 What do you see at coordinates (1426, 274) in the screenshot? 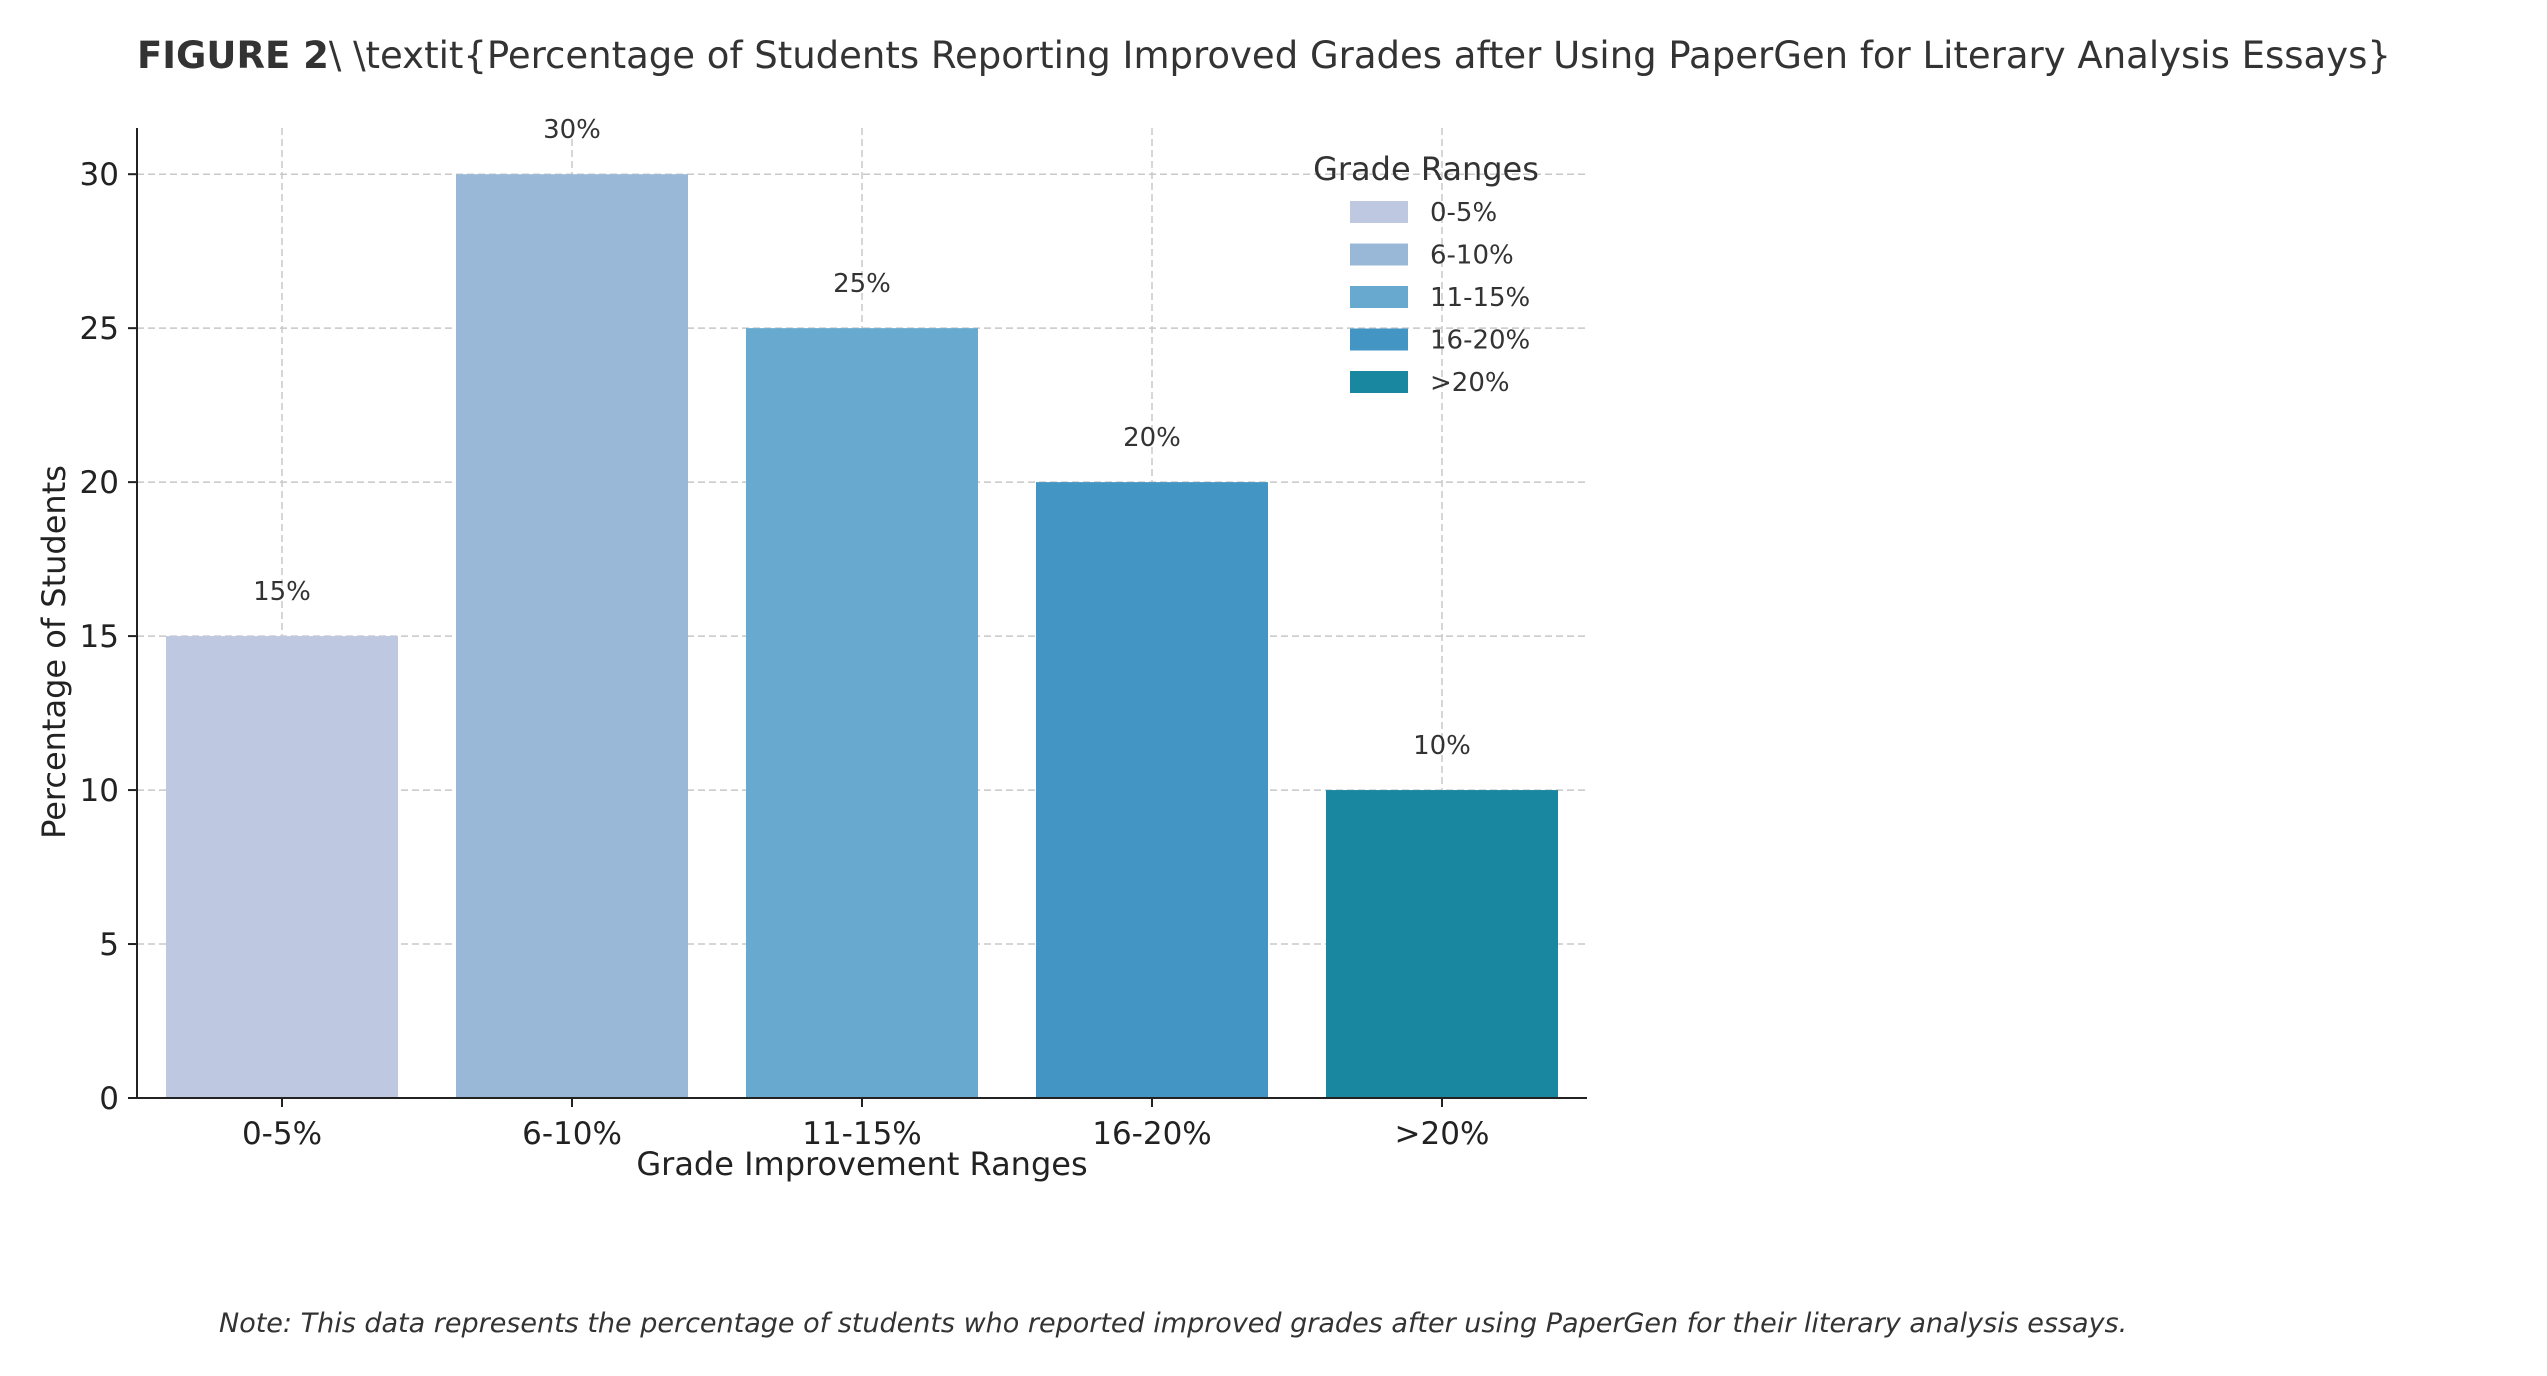
I see `legend: Grade Ranges 0-5% 6-10% 11-15% 16-20% >20%` at bounding box center [1426, 274].